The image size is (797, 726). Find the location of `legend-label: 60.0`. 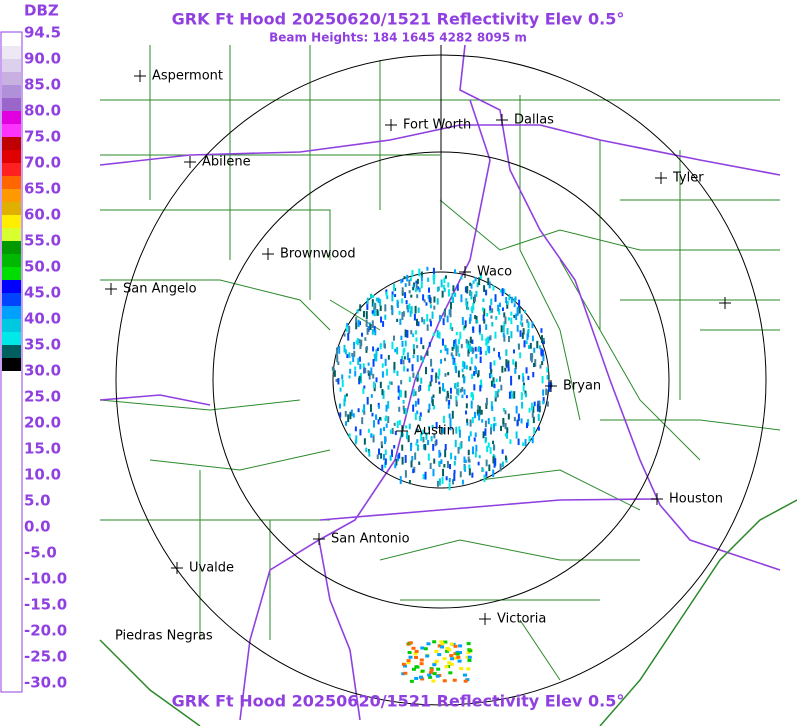

legend-label: 60.0 is located at coordinates (42, 215).